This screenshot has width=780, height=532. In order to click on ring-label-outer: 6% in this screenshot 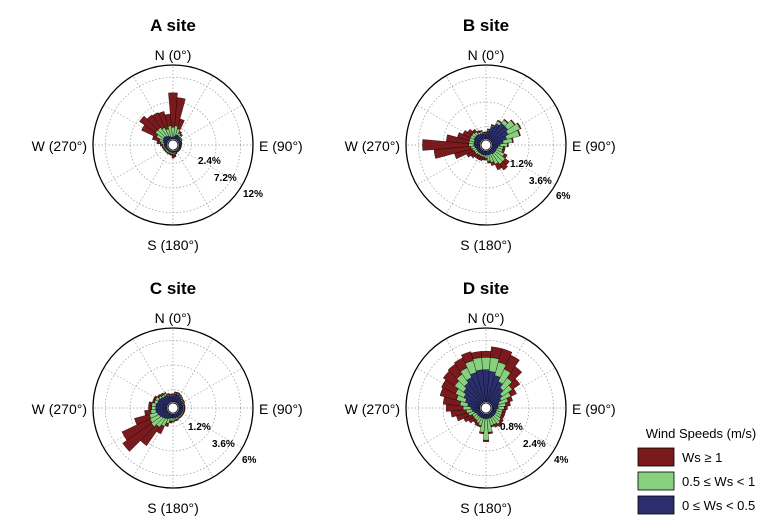, I will do `click(249, 460)`.